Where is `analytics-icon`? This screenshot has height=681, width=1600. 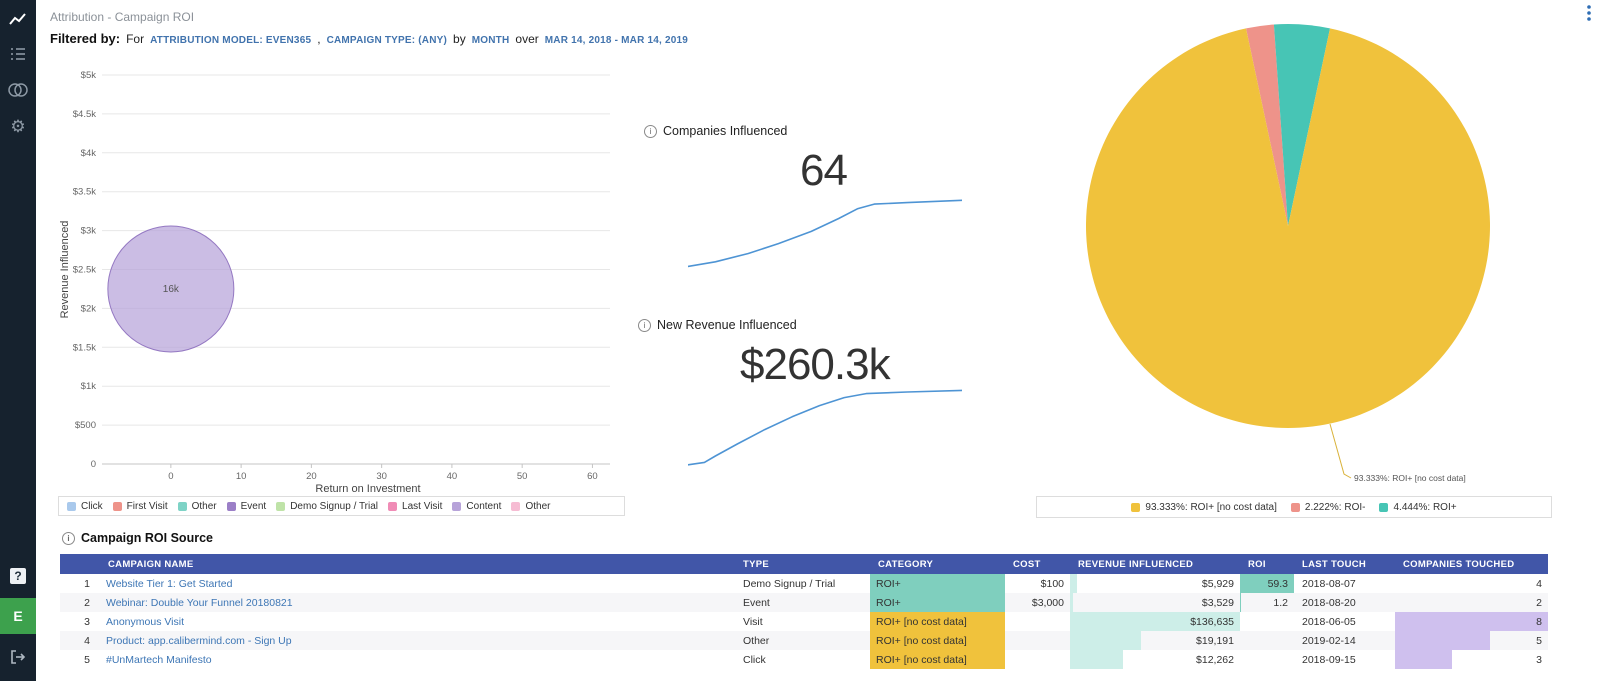 analytics-icon is located at coordinates (18, 20).